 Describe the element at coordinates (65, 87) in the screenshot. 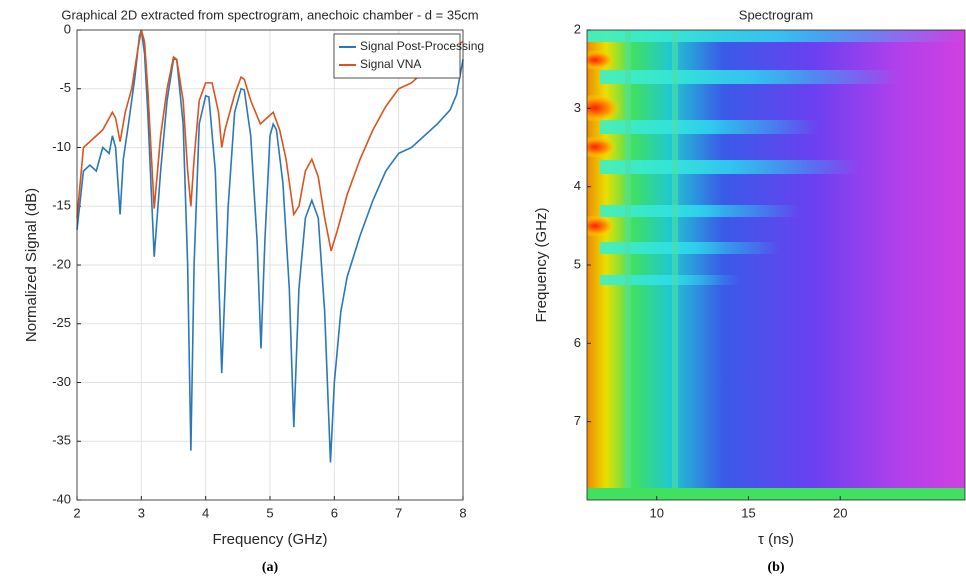

I see `y-tick-label: -5` at that location.